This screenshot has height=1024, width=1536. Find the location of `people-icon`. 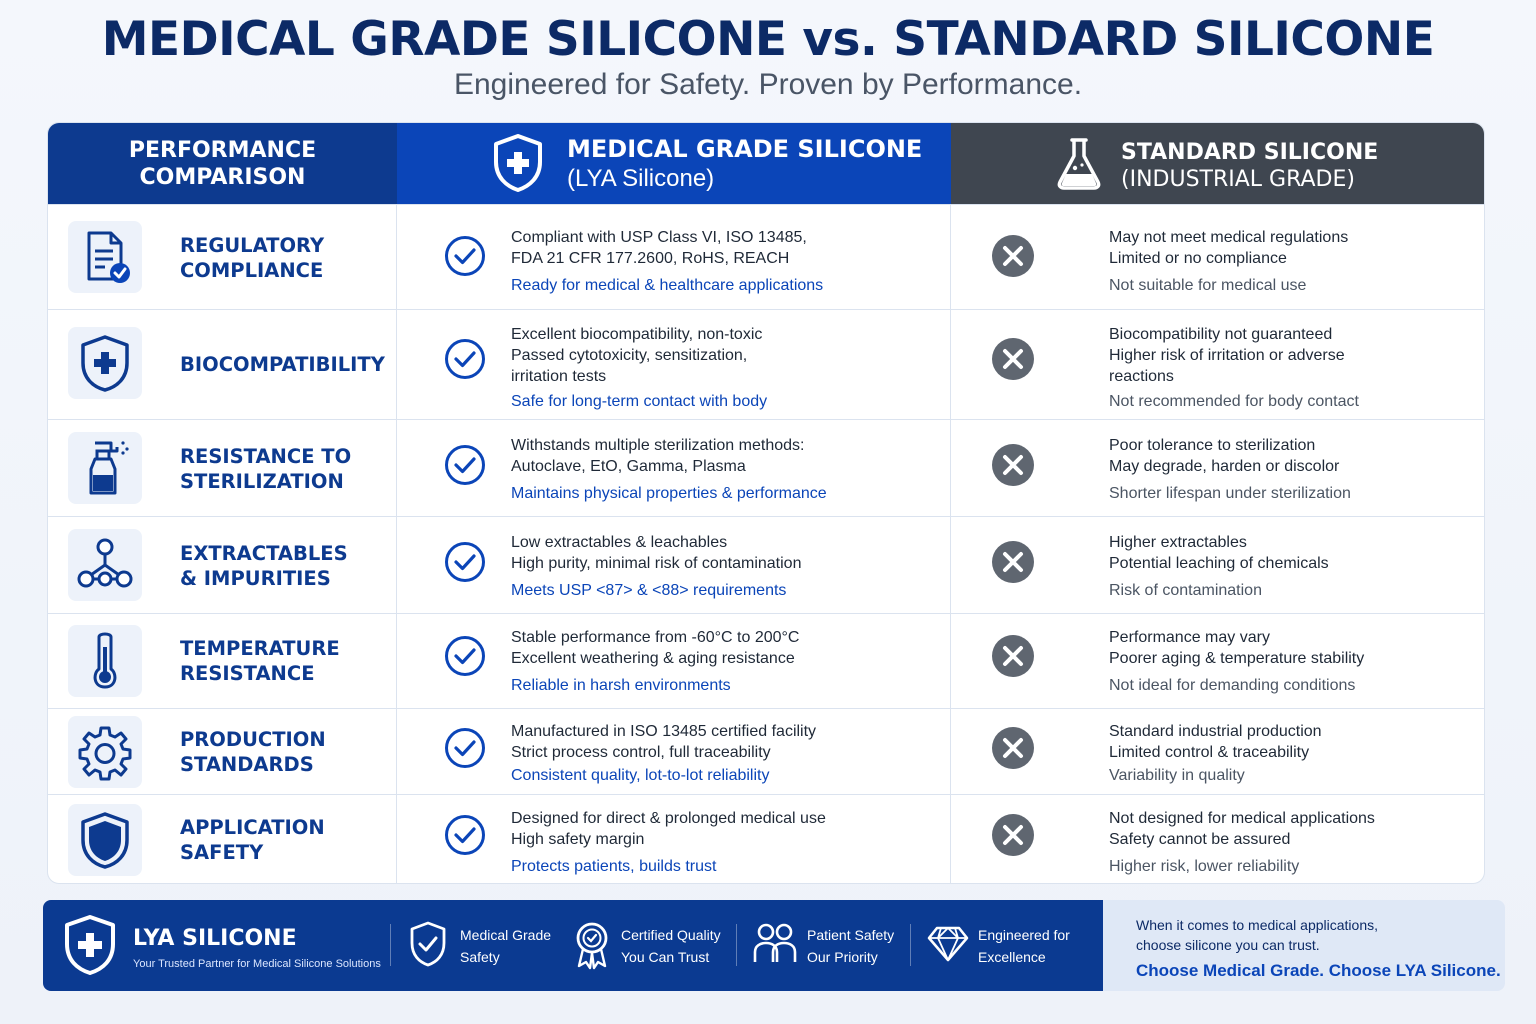

people-icon is located at coordinates (775, 945).